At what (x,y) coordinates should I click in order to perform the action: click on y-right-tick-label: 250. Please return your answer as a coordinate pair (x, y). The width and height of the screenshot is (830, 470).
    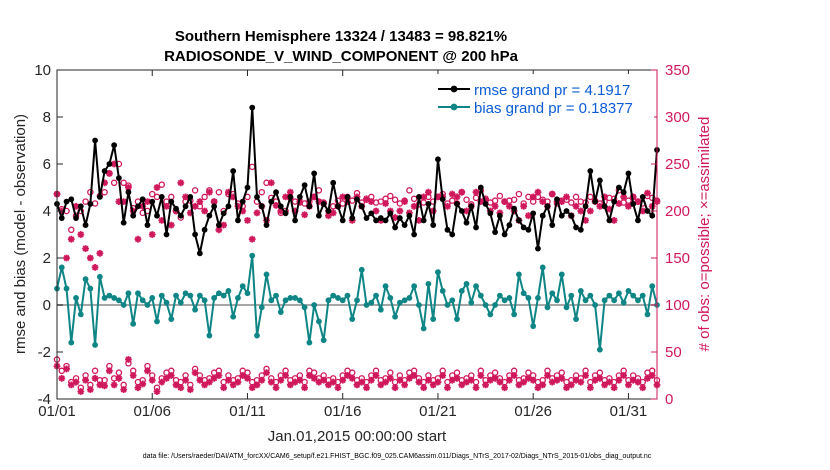
    Looking at the image, I should click on (677, 164).